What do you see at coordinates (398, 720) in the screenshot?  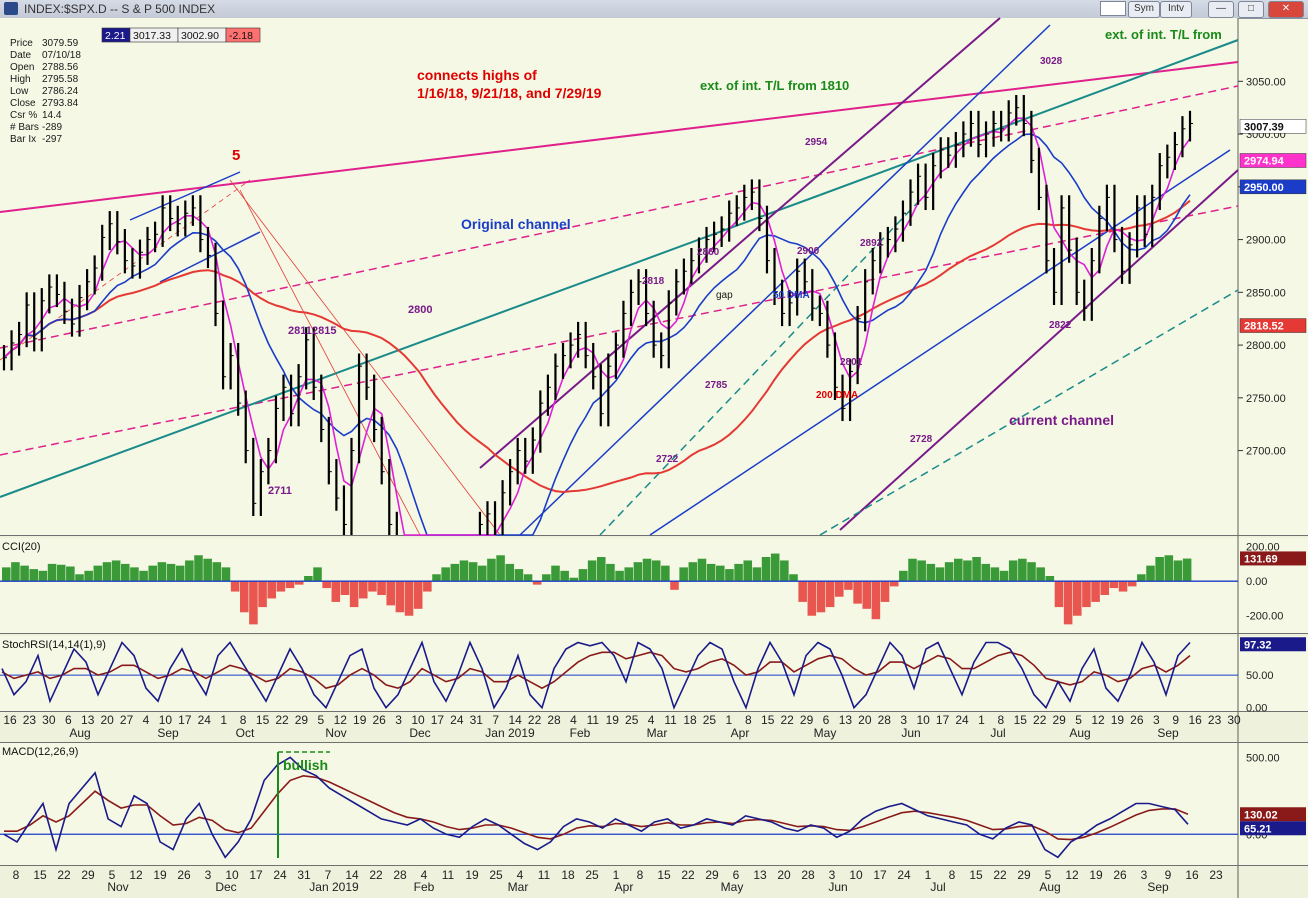 I see `top-axis-day: 3` at bounding box center [398, 720].